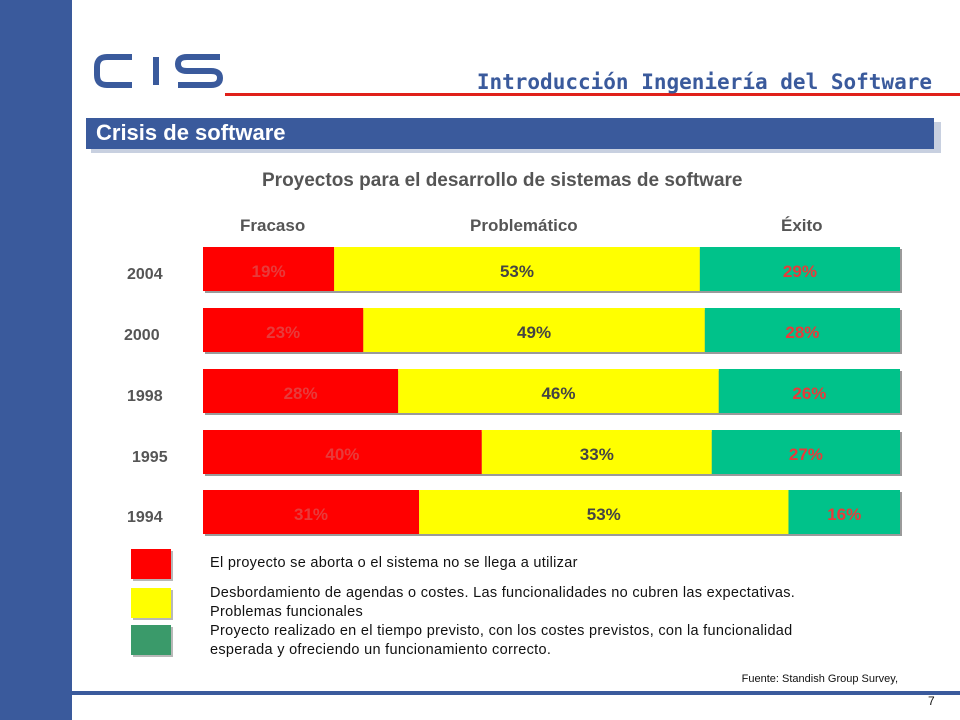 The height and width of the screenshot is (720, 960). Describe the element at coordinates (592, 94) in the screenshot. I see `header-rule` at that location.